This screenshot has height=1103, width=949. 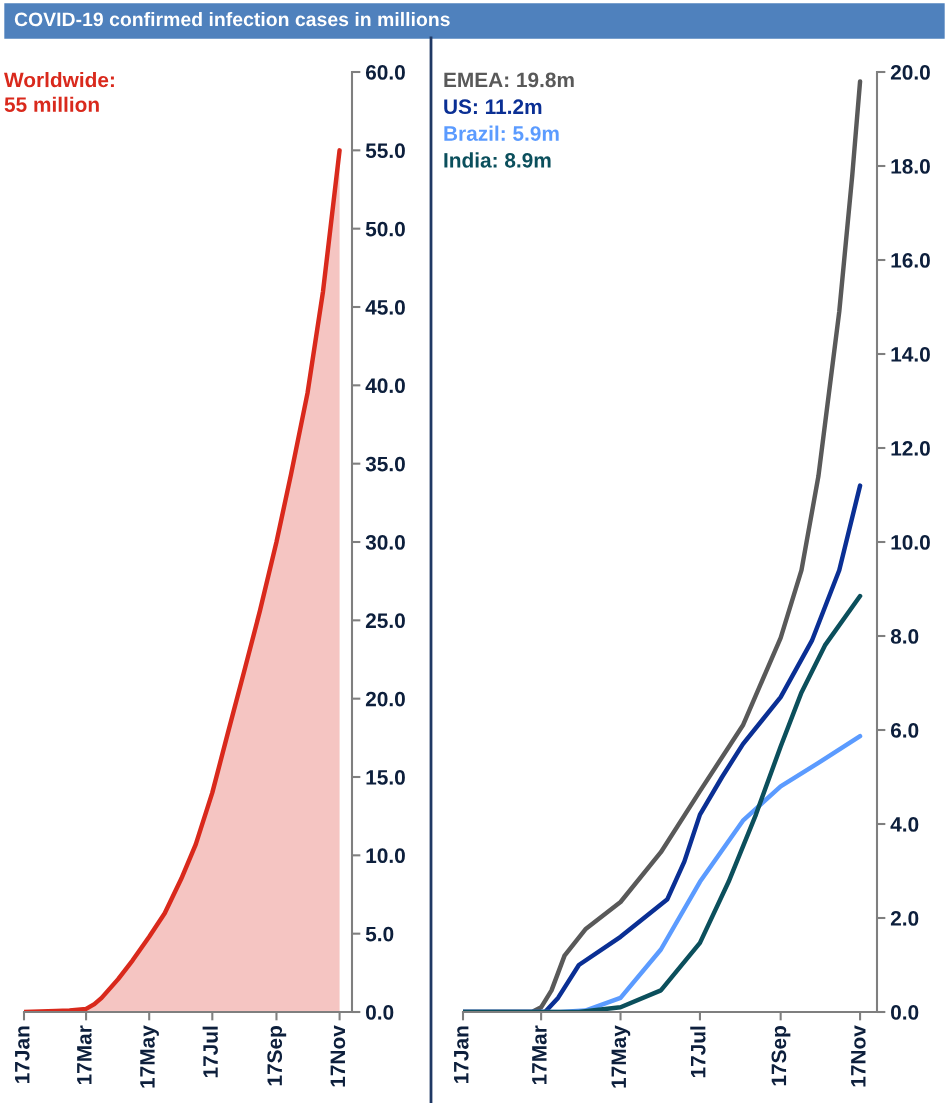 I want to click on text: Worldwide: 55 million, so click(x=59, y=92).